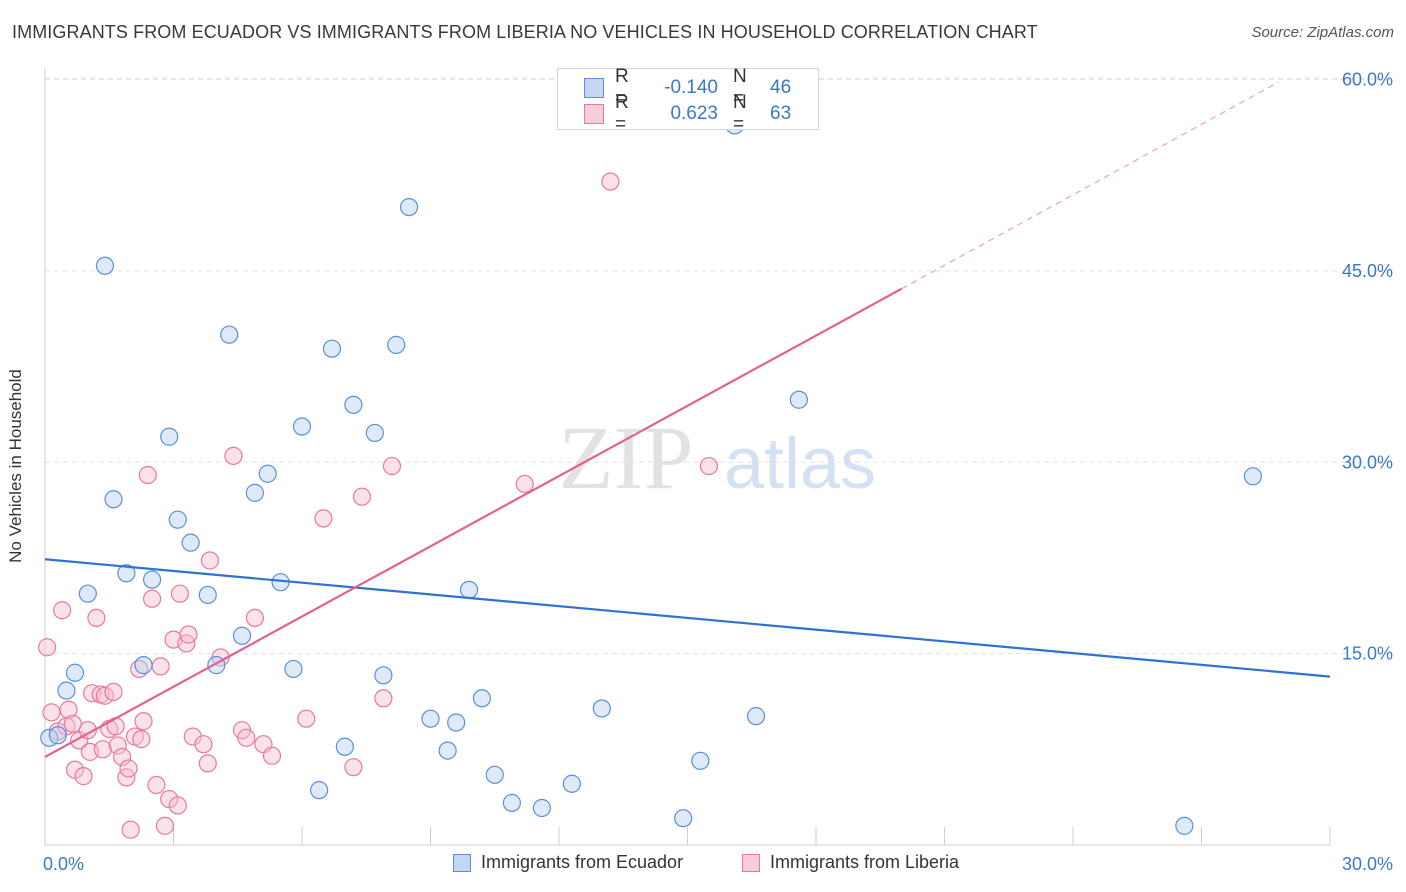 Image resolution: width=1406 pixels, height=892 pixels. I want to click on legend-item-liberia: Immigrants from Liberia, so click(850, 862).